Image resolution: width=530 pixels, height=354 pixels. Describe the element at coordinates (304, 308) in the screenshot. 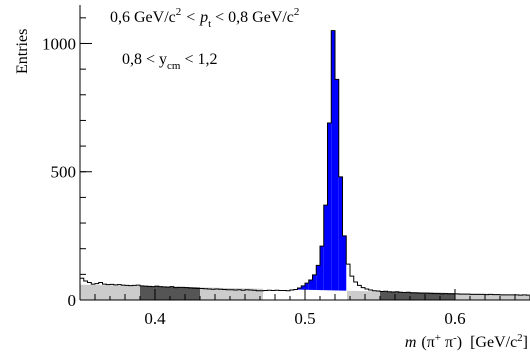

I see `x-ticks: 0.4 0.5 0.6` at that location.